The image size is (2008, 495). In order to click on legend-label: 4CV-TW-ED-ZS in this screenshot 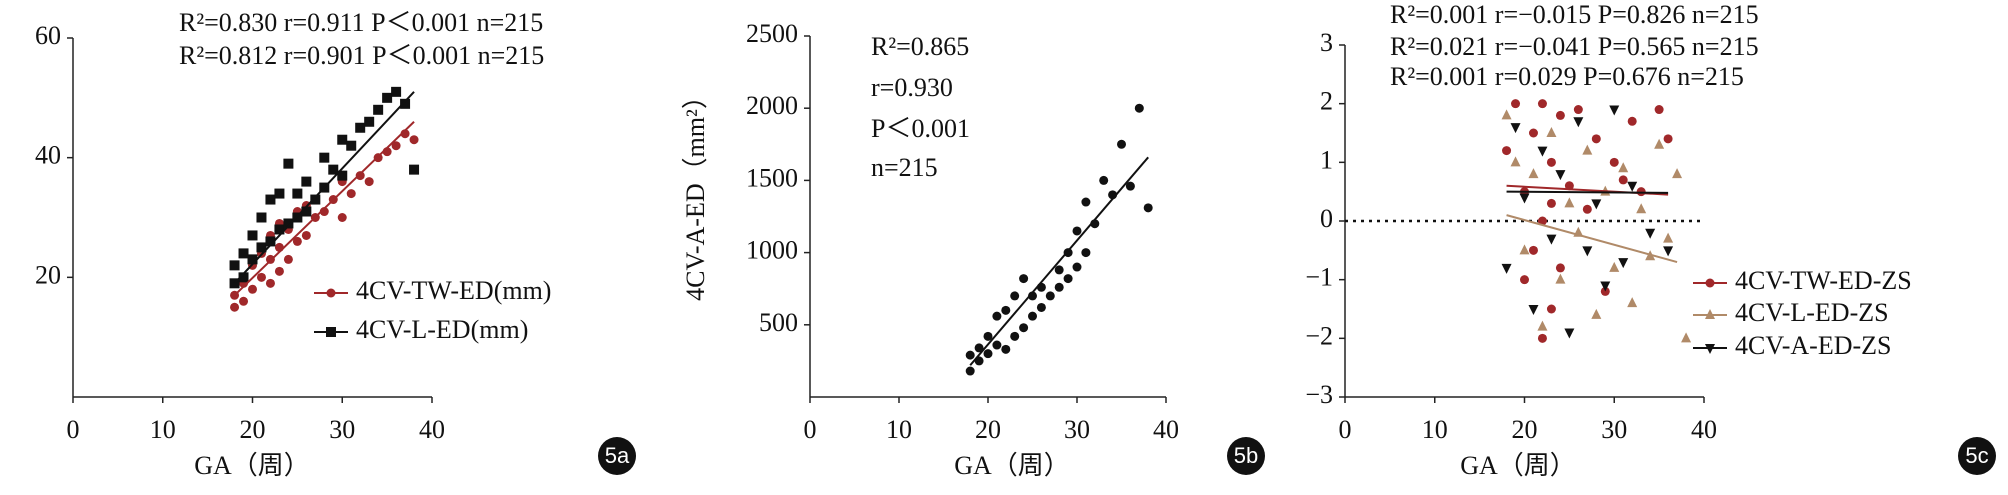, I will do `click(1823, 280)`.